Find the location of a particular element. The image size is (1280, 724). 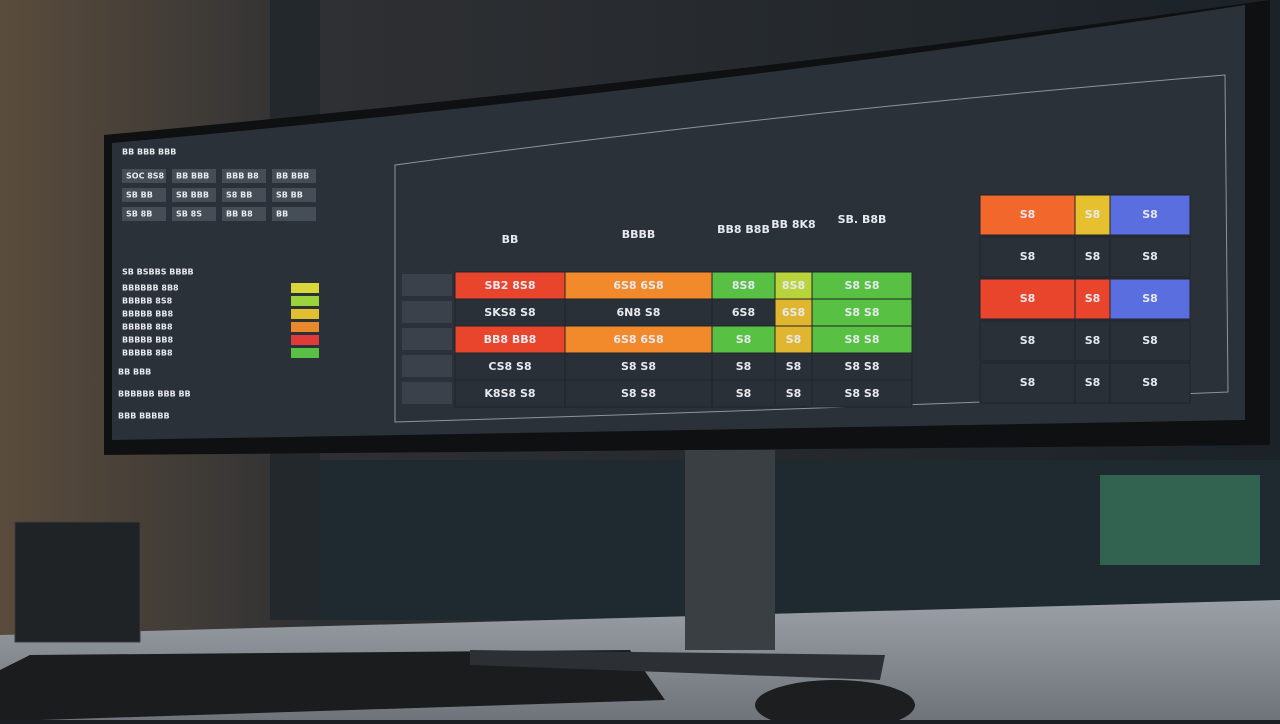

background-screen is located at coordinates (1180, 520).